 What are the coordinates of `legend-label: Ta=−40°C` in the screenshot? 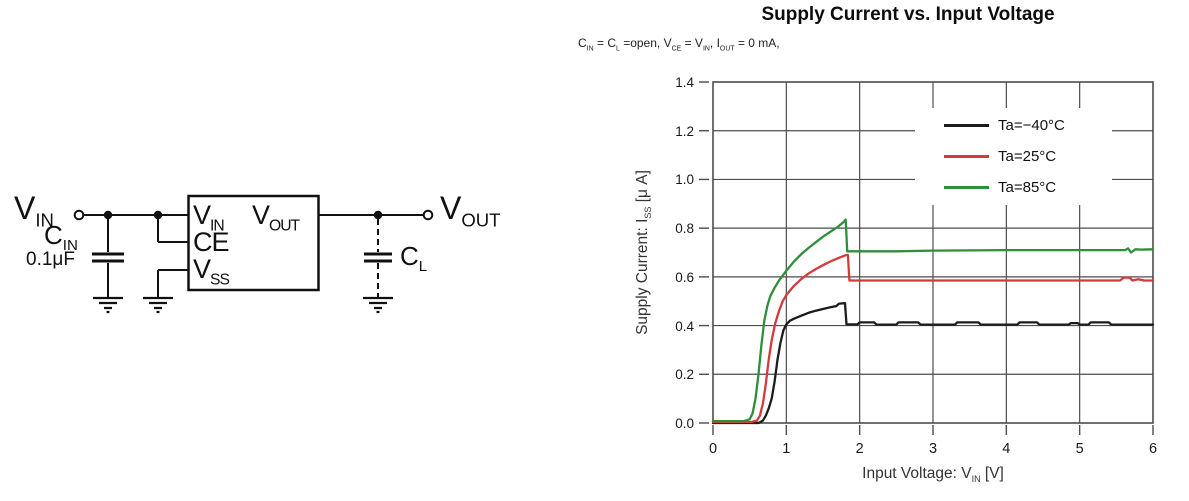 It's located at (1031, 125).